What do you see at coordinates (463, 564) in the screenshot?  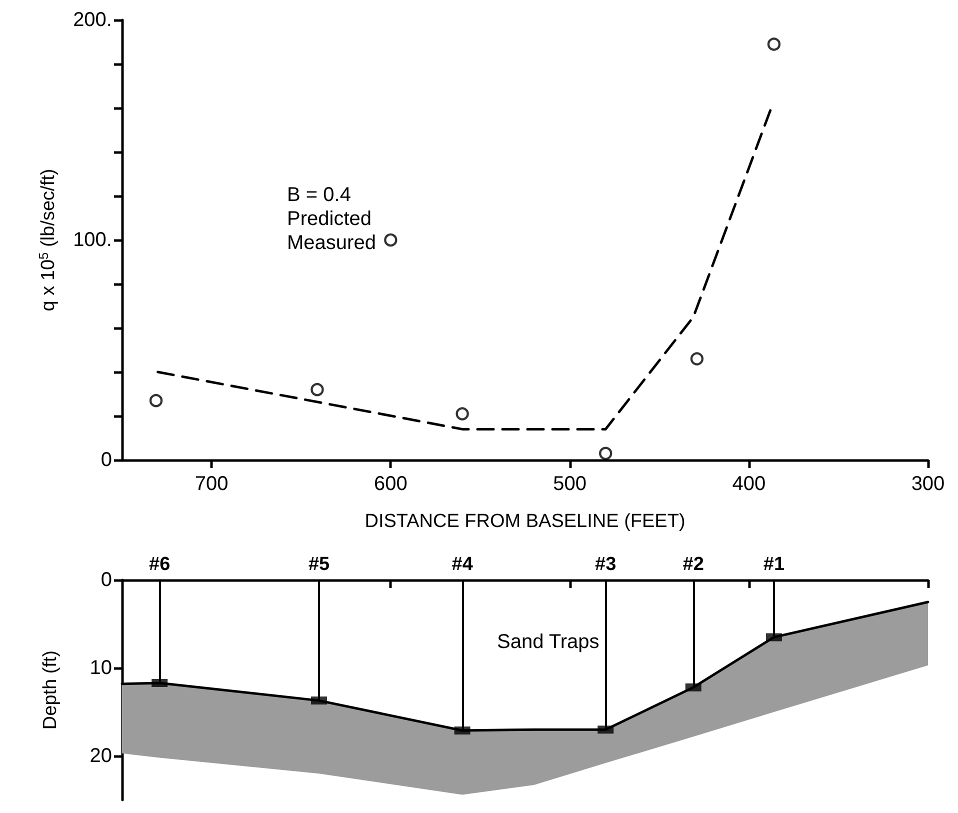 I see `annotation: #4` at bounding box center [463, 564].